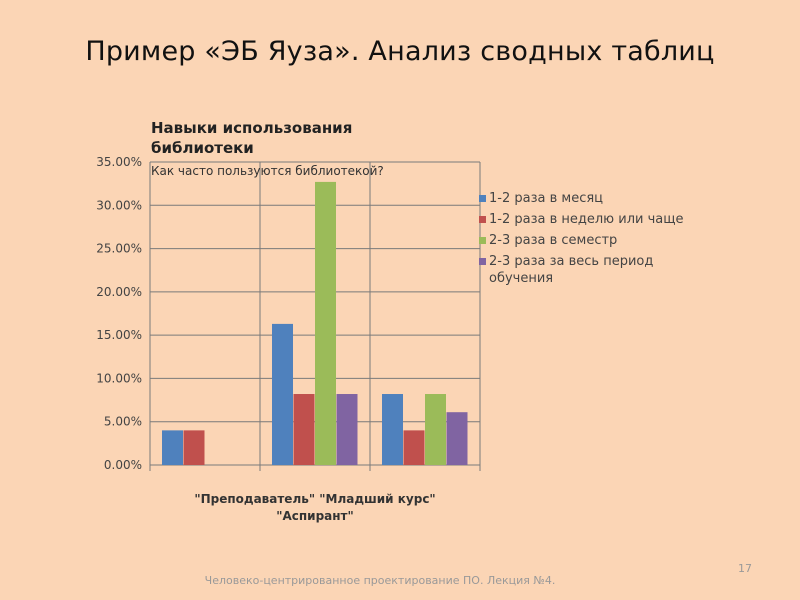 The image size is (800, 600). Describe the element at coordinates (119, 292) in the screenshot. I see `y-tick-label: 20.00%` at that location.